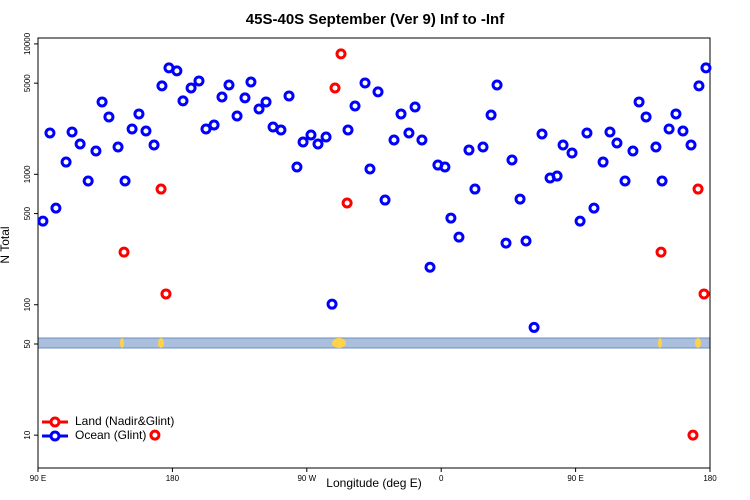  Describe the element at coordinates (27, 213) in the screenshot. I see `y-tick-label: 500` at that location.